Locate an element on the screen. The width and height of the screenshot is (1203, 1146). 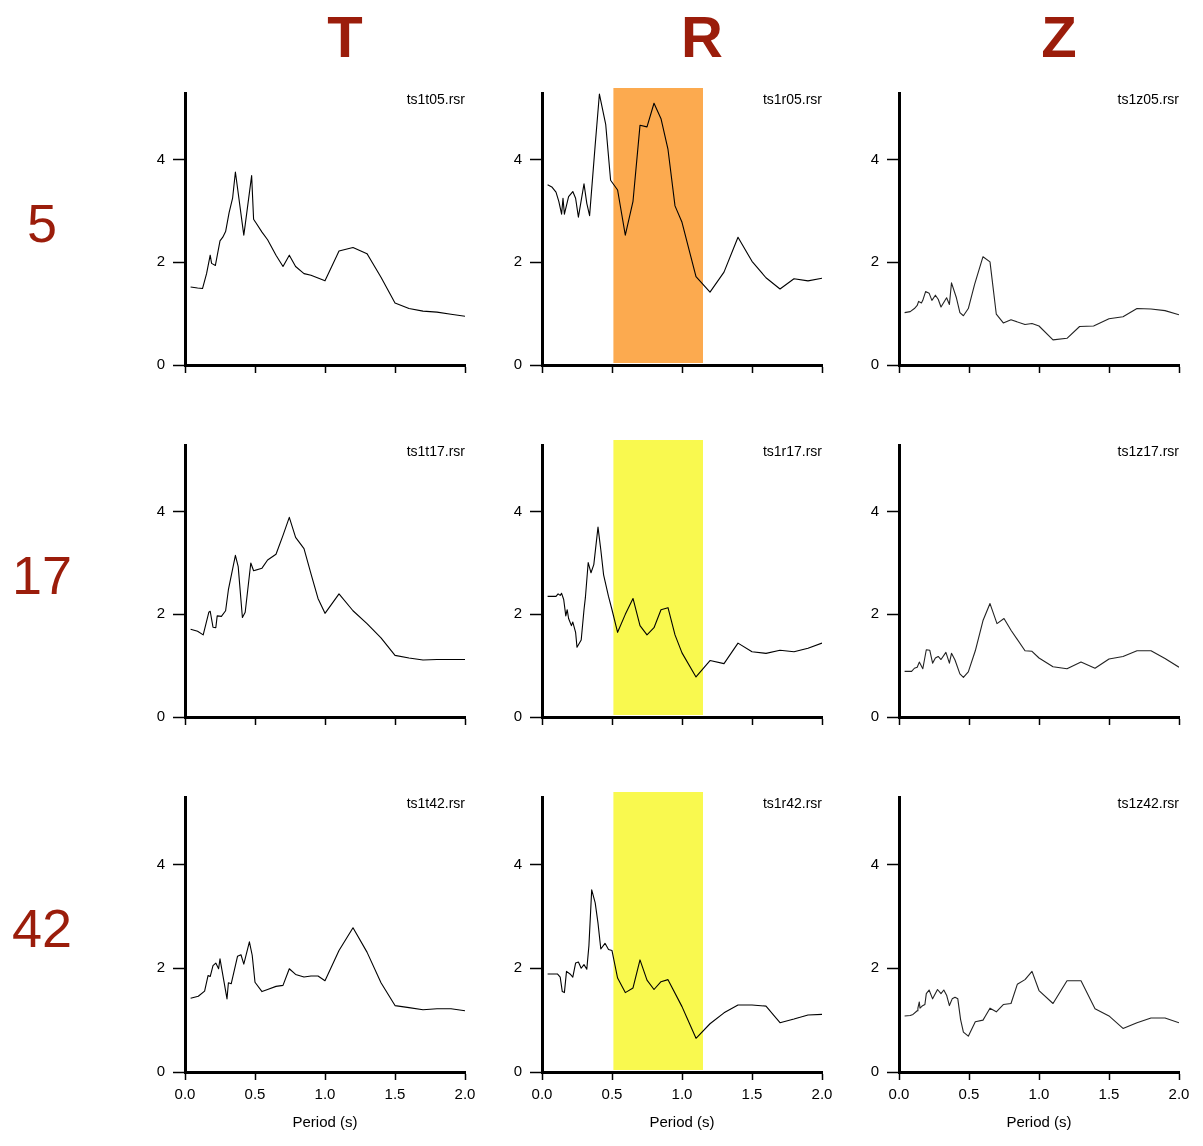
y-axis-title: 17 is located at coordinates (42, 574).